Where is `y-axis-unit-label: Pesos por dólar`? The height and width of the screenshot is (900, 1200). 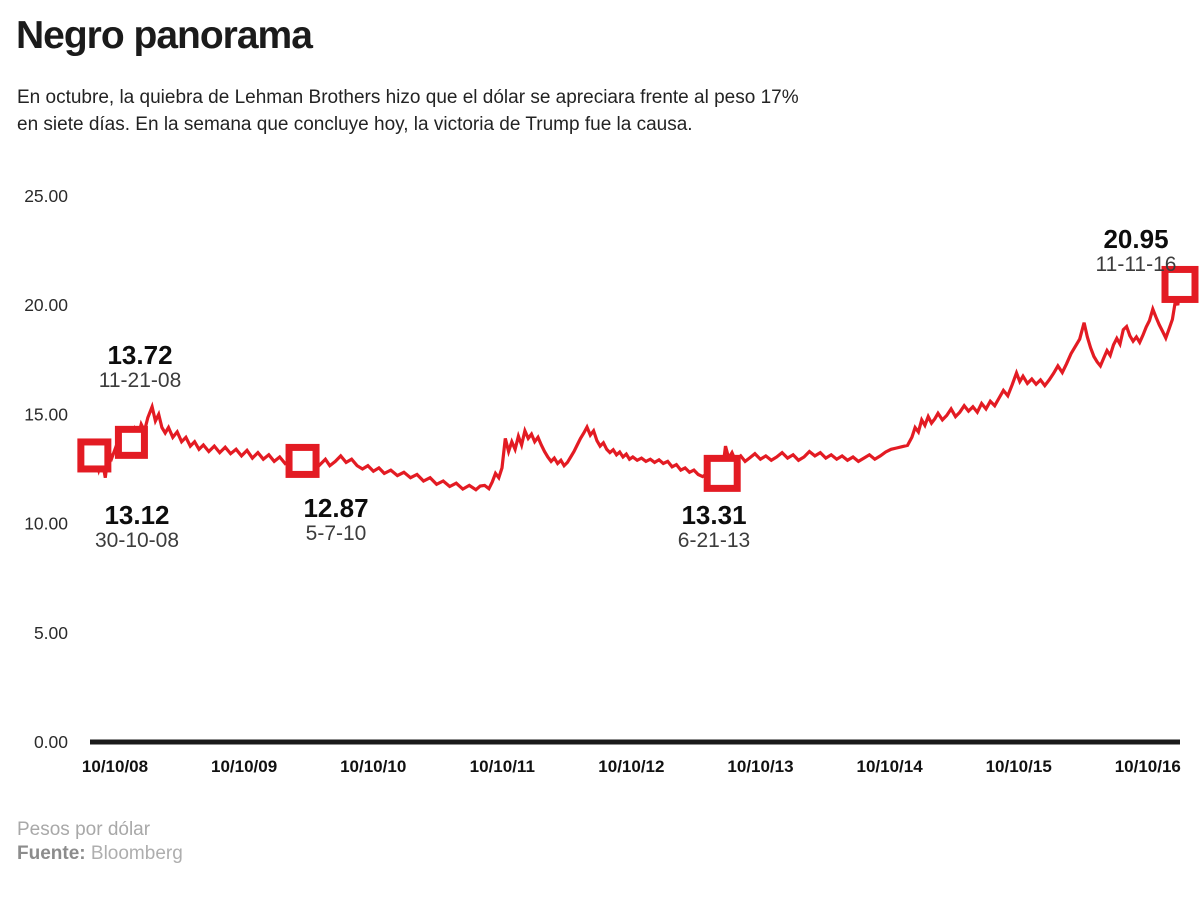
y-axis-unit-label: Pesos por dólar is located at coordinates (84, 829).